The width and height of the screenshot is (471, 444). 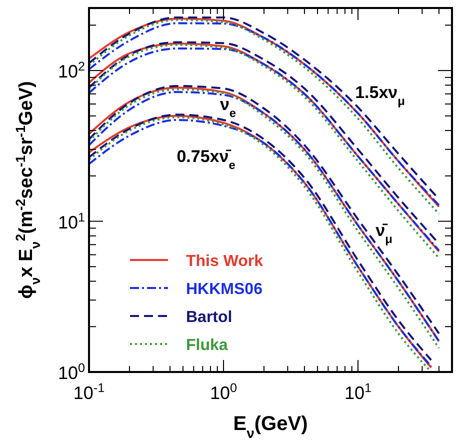 What do you see at coordinates (209, 317) in the screenshot?
I see `legend-label: Bartol` at bounding box center [209, 317].